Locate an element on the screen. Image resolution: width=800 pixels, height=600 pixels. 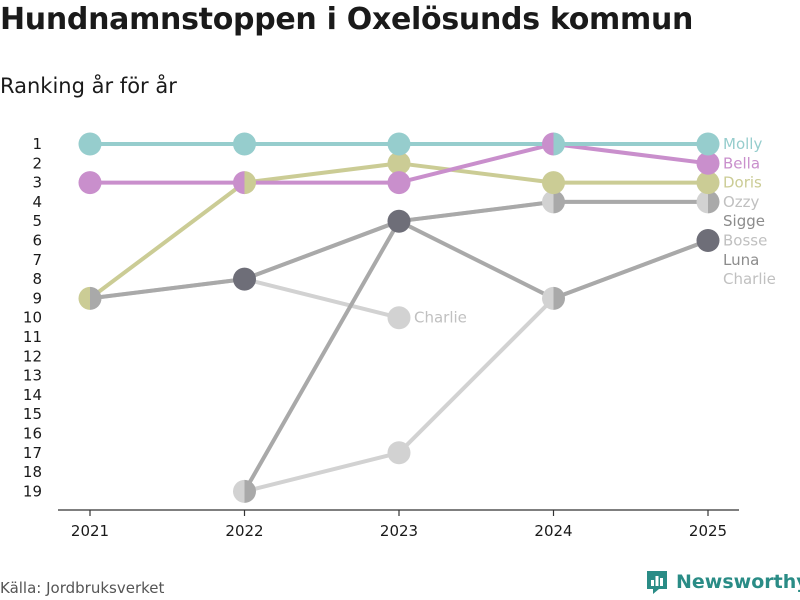
y-tick-label: 5 is located at coordinates (37, 221).